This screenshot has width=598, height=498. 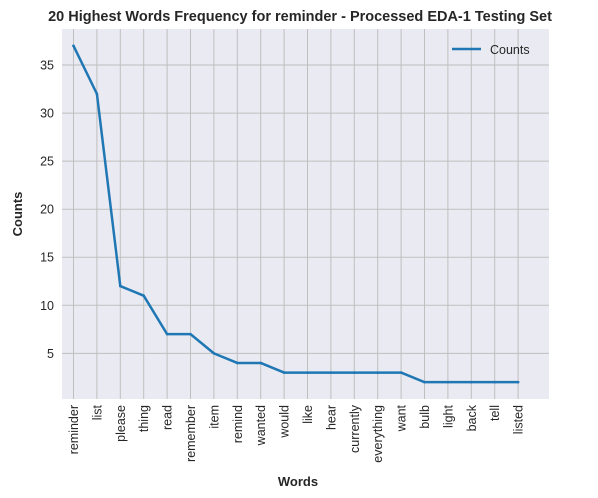 I want to click on y-tick-label: 35, so click(x=47, y=66).